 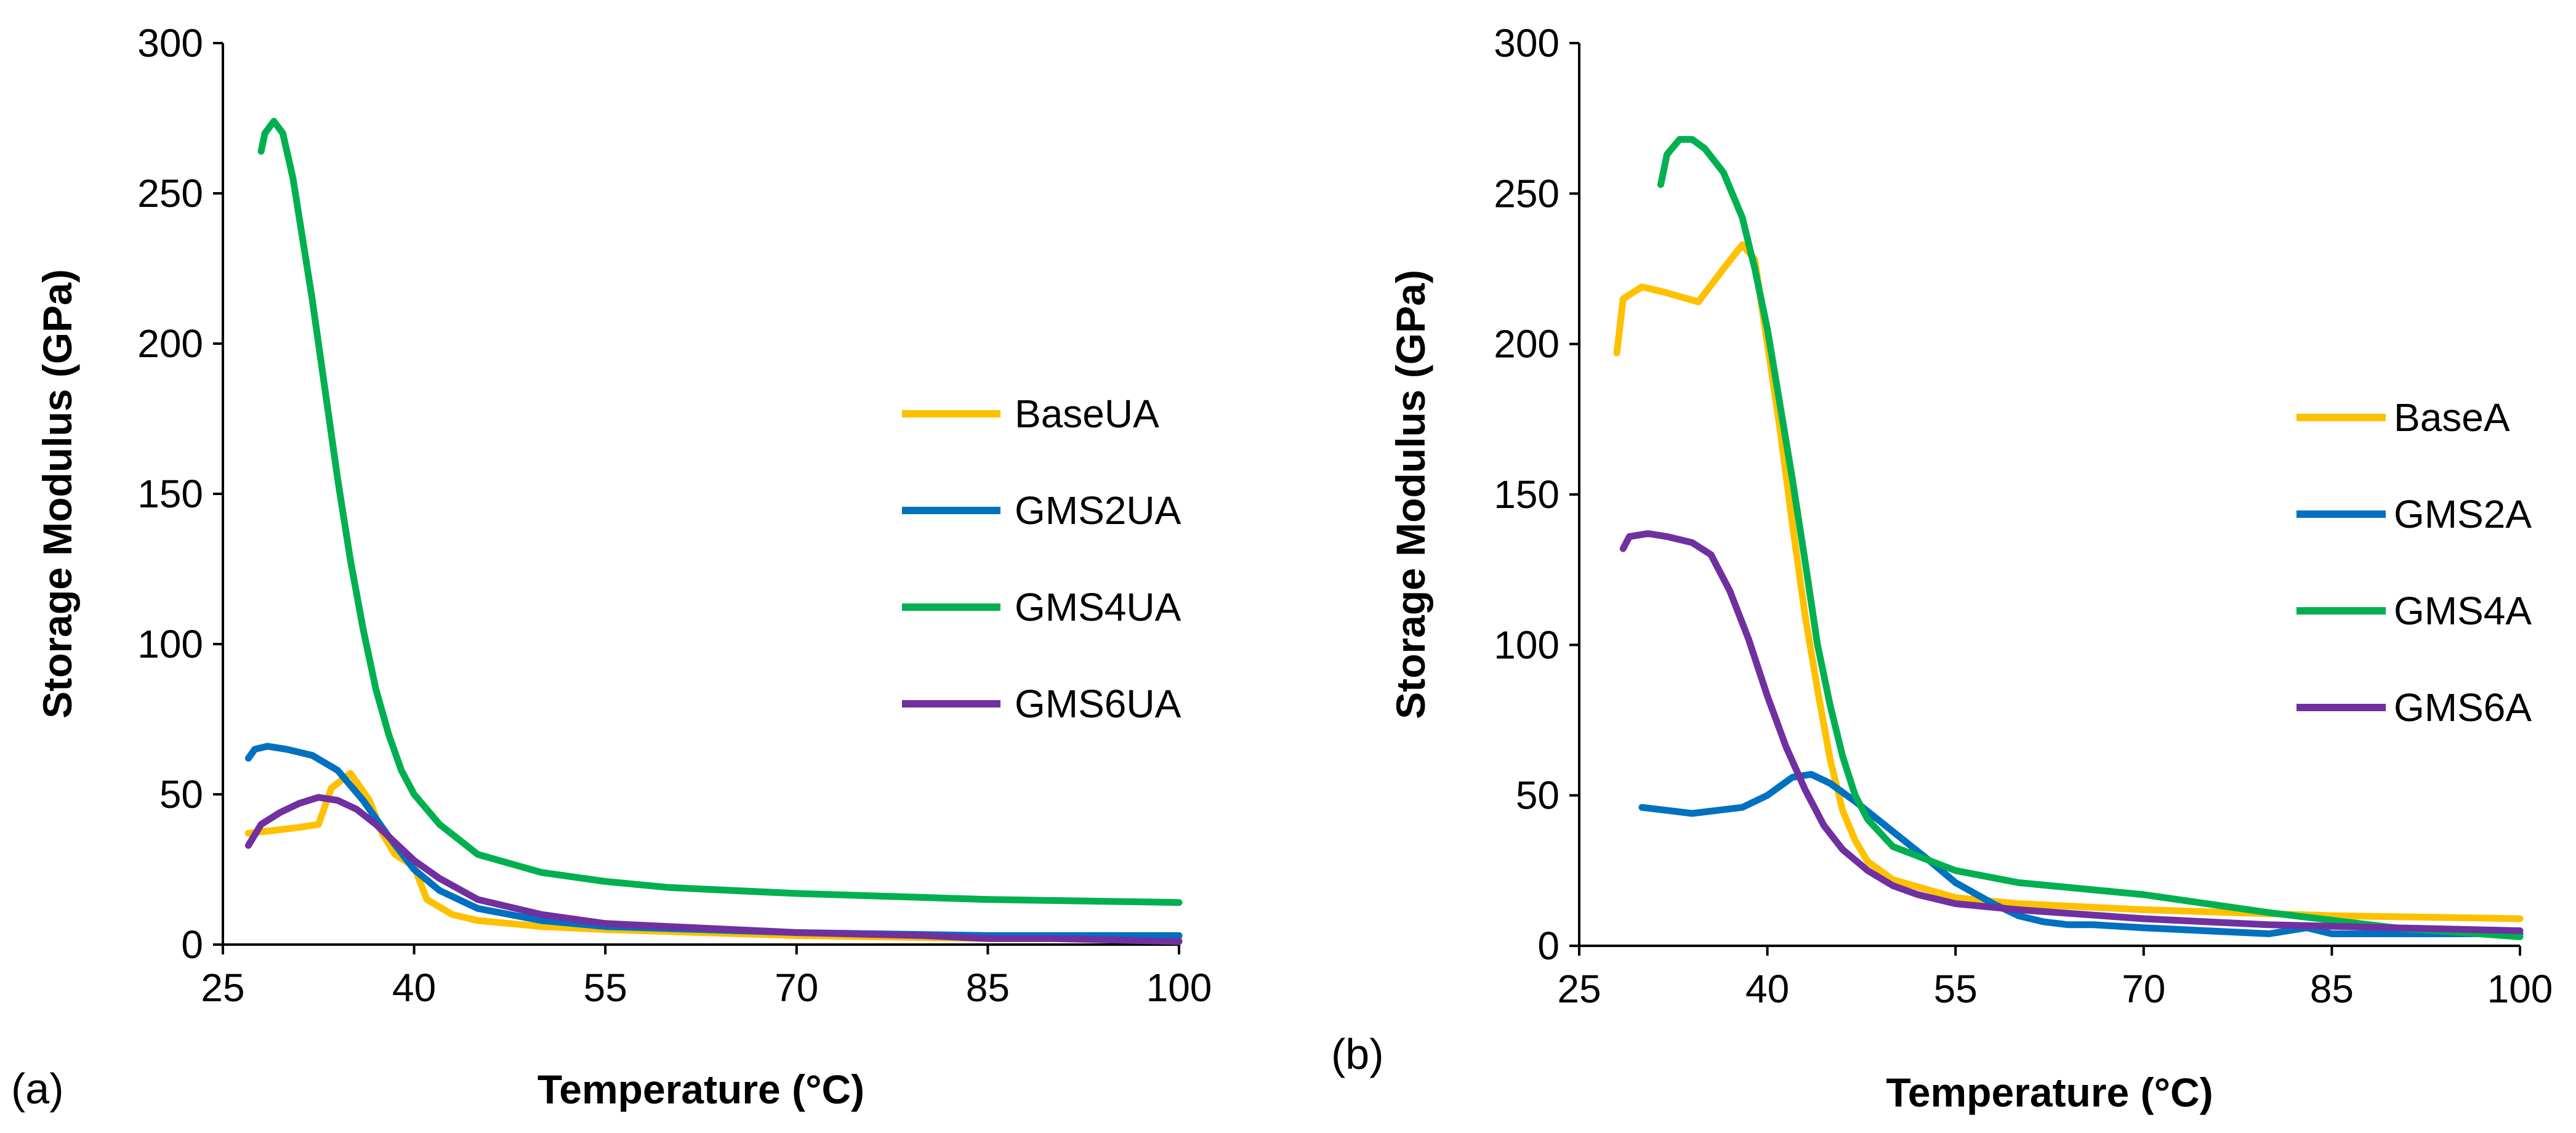 I want to click on legend-label-gms2ua: GMS2UA, so click(x=1098, y=510).